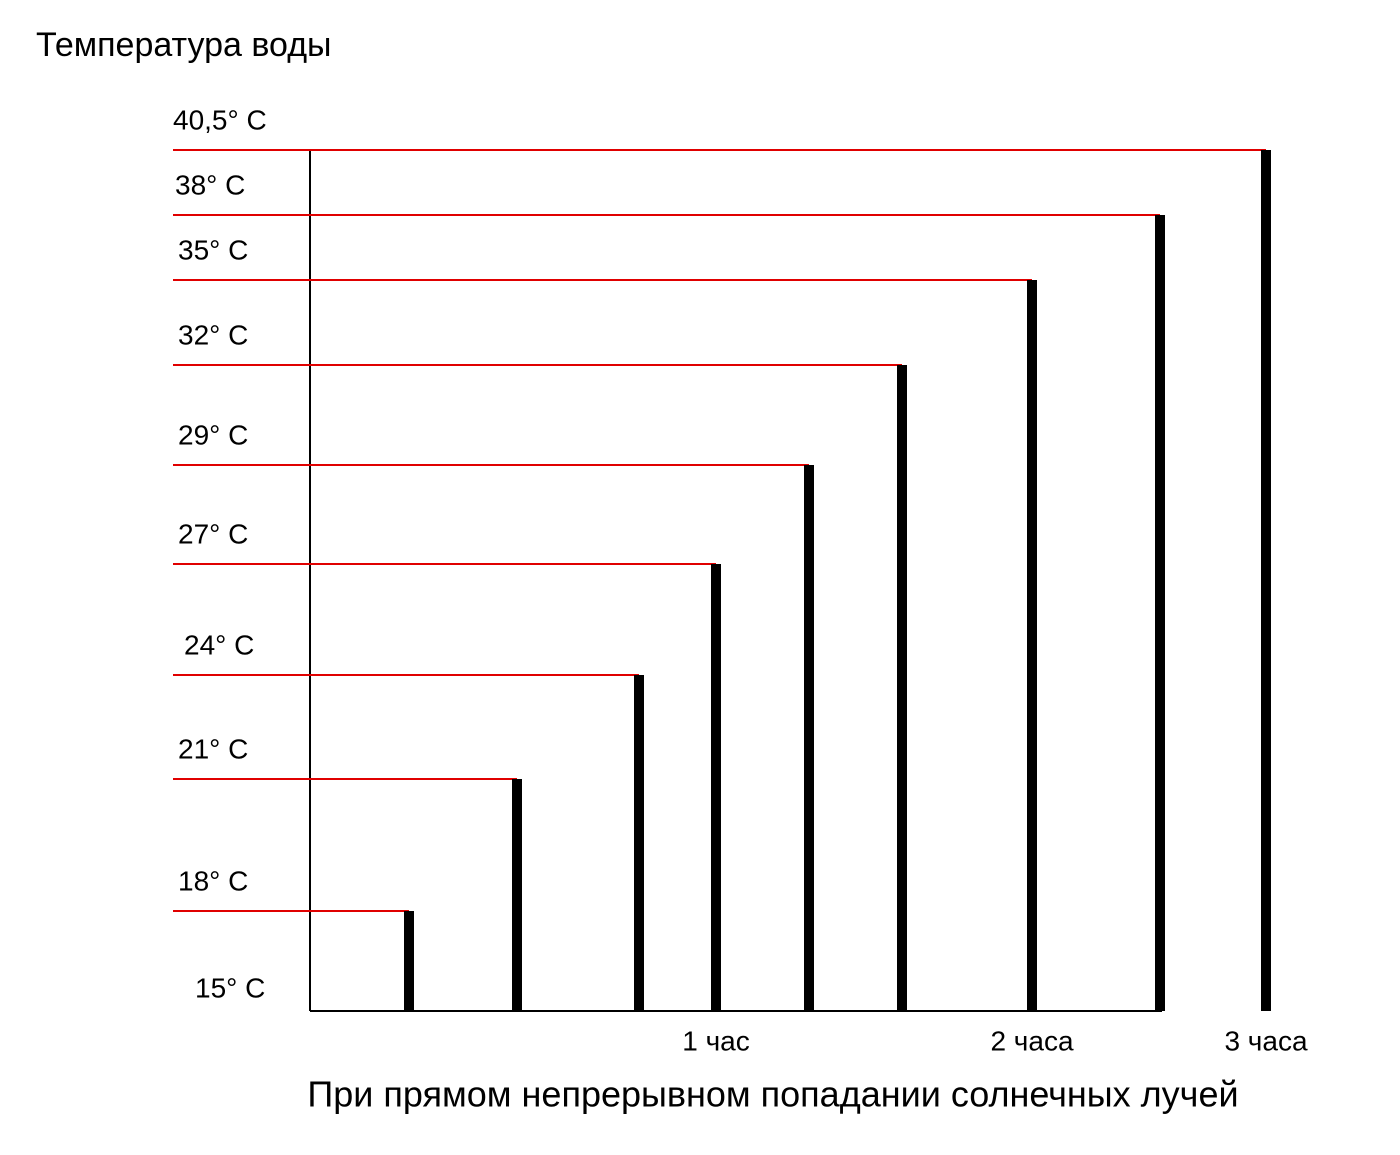 This screenshot has height=1155, width=1400. Describe the element at coordinates (219, 644) in the screenshot. I see `y-tick-label: 24° C` at that location.